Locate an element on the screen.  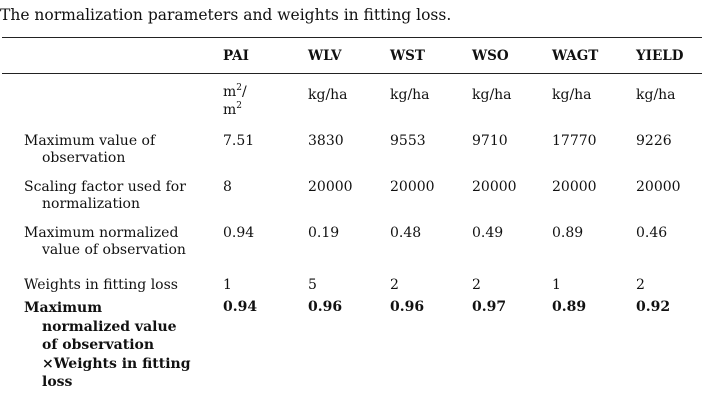
cell-yield: 20000 is located at coordinates (658, 187).